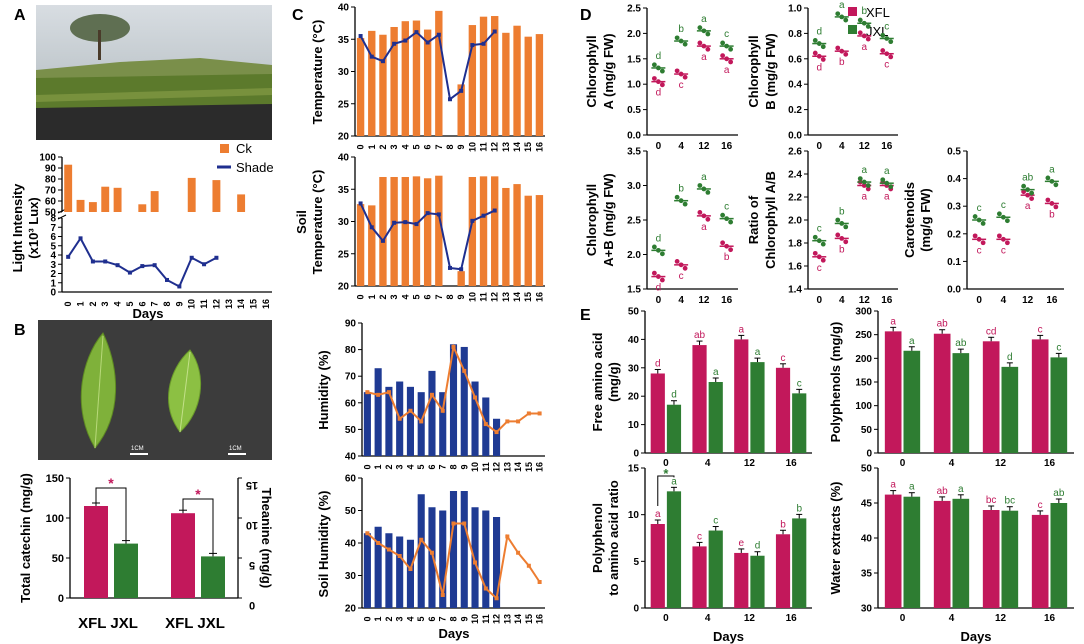 This screenshot has width=1084, height=644. What do you see at coordinates (634, 425) in the screenshot?
I see `amino-acid-y-tick-label: 10` at bounding box center [634, 425].